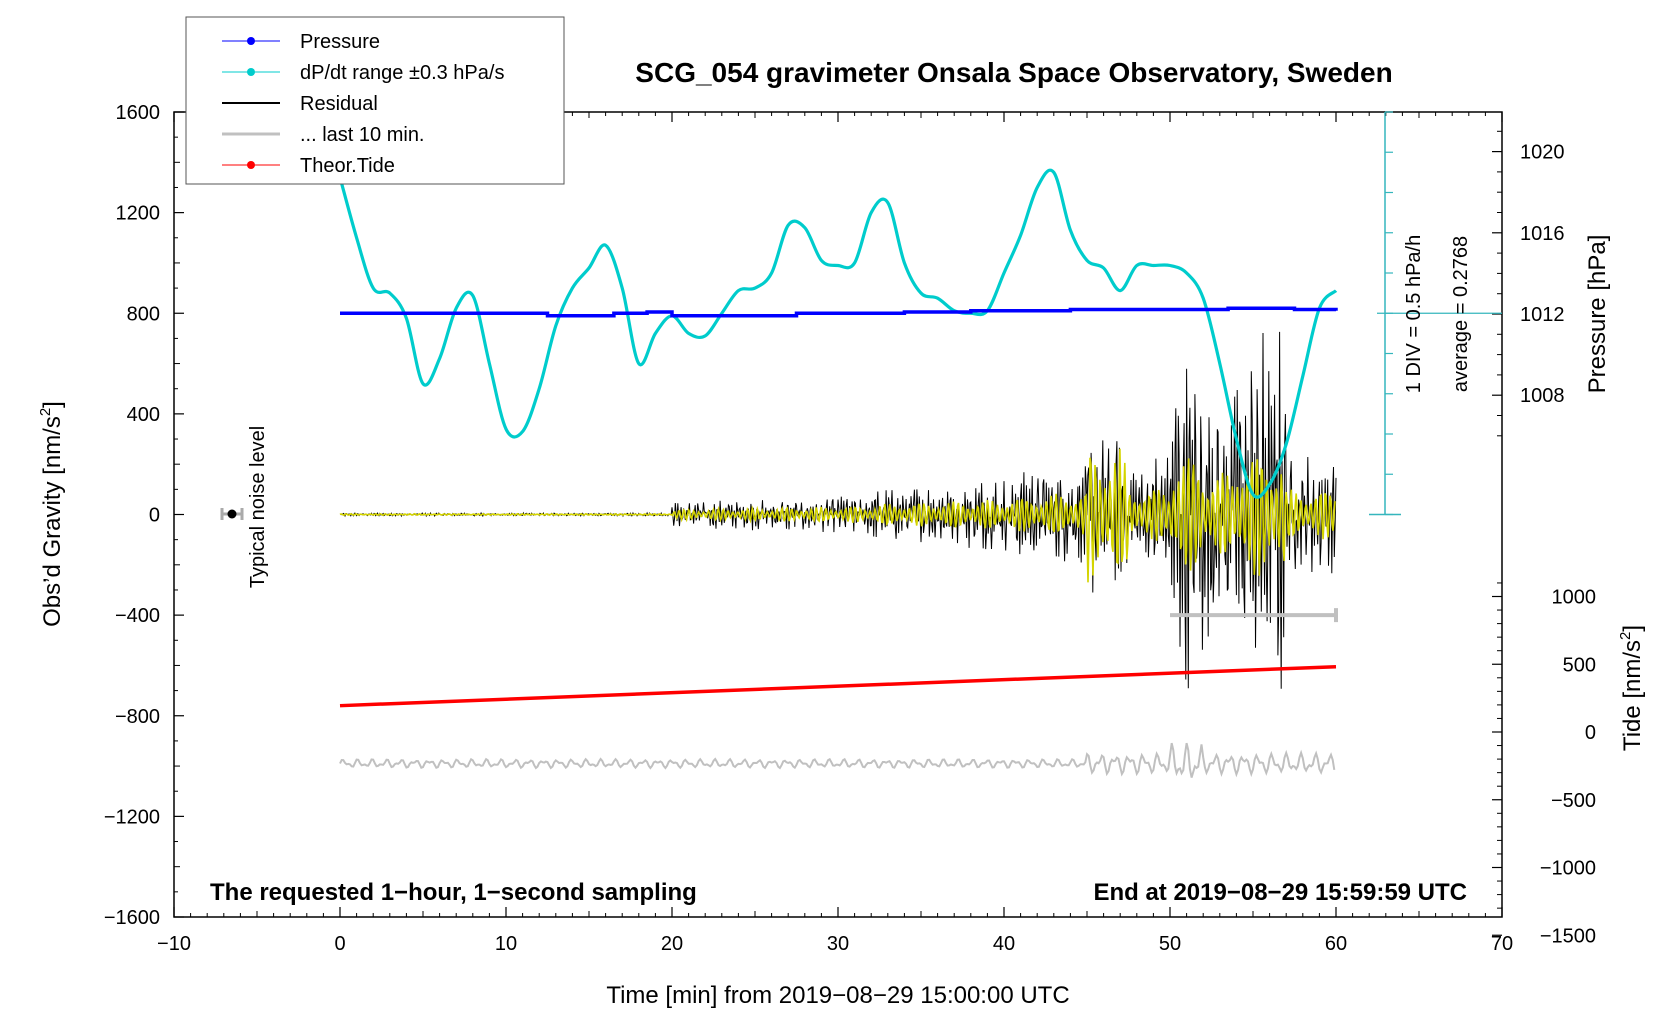  Describe the element at coordinates (1542, 153) in the screenshot. I see `pressure-tick-label: 1020` at that location.